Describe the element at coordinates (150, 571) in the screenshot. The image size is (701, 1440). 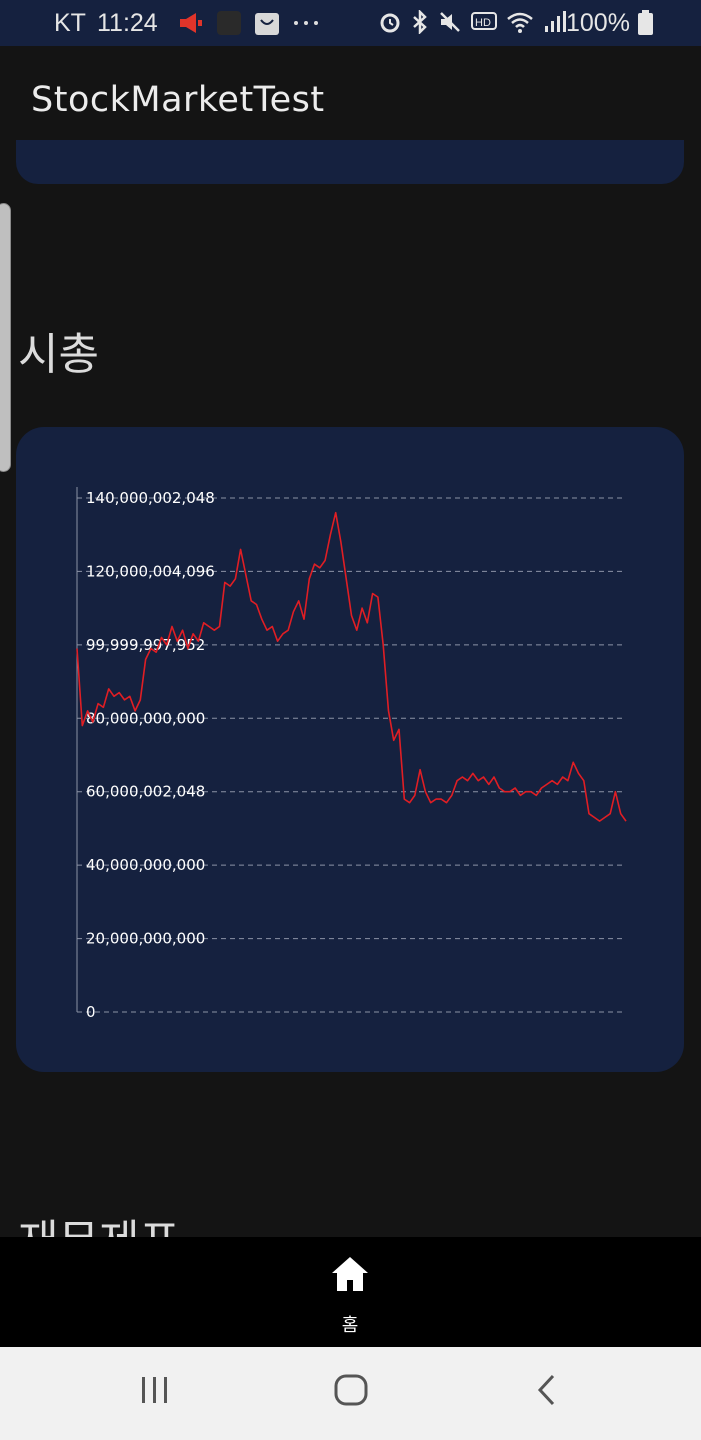
I see `y-tick-label: 120,000,004,096` at that location.